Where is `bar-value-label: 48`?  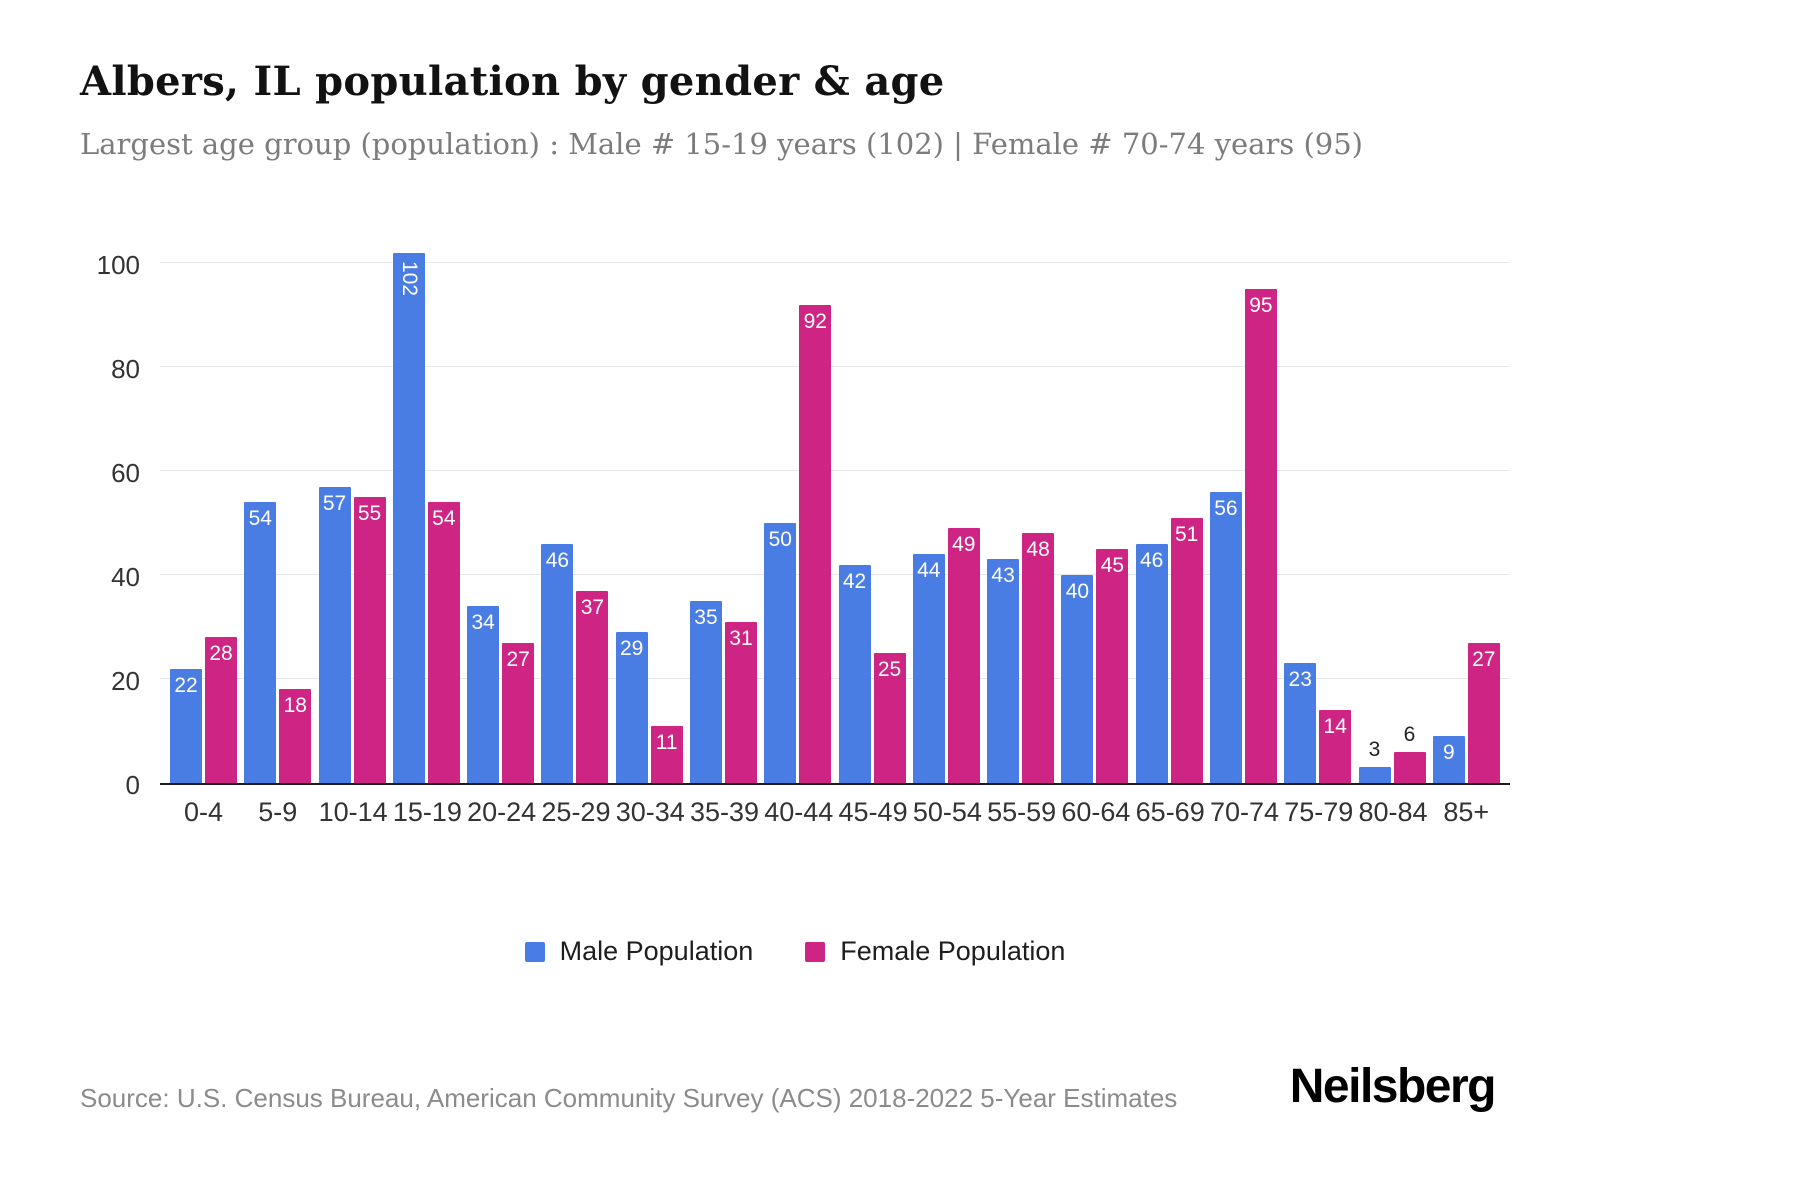
bar-value-label: 48 is located at coordinates (1038, 550).